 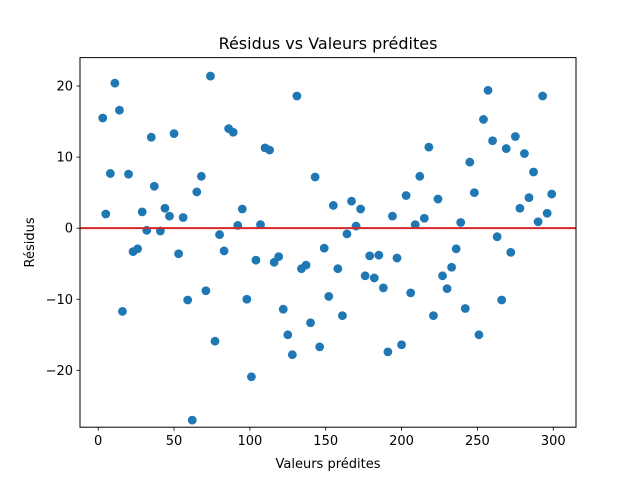 I want to click on x-tick-label: 150, so click(x=325, y=441).